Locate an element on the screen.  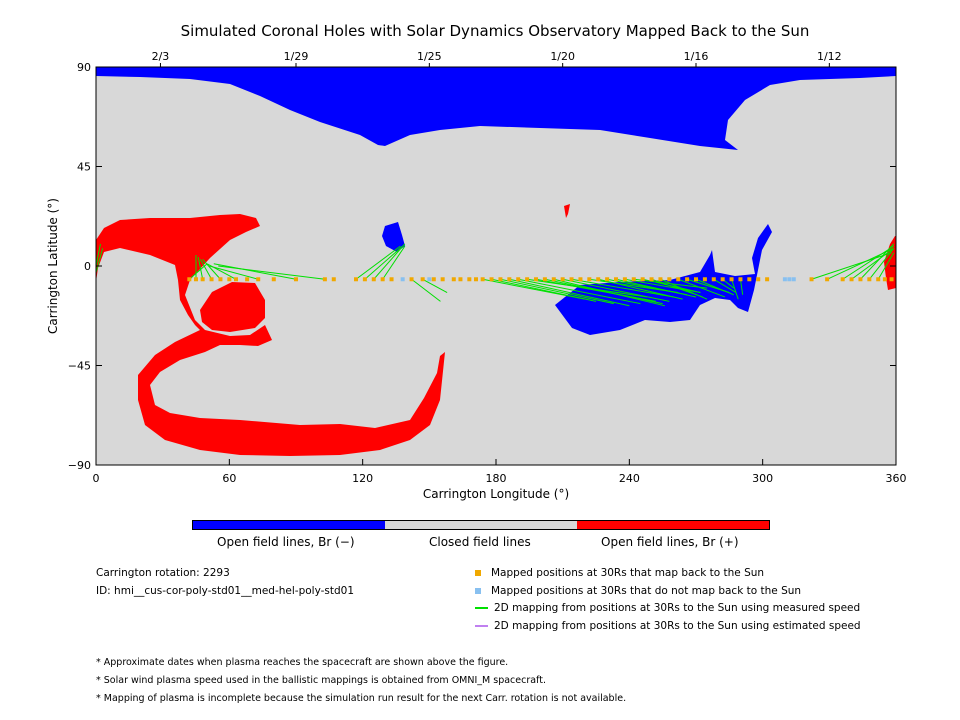
colorbar-label-negative: Open field lines, Br (−) is located at coordinates (286, 542).